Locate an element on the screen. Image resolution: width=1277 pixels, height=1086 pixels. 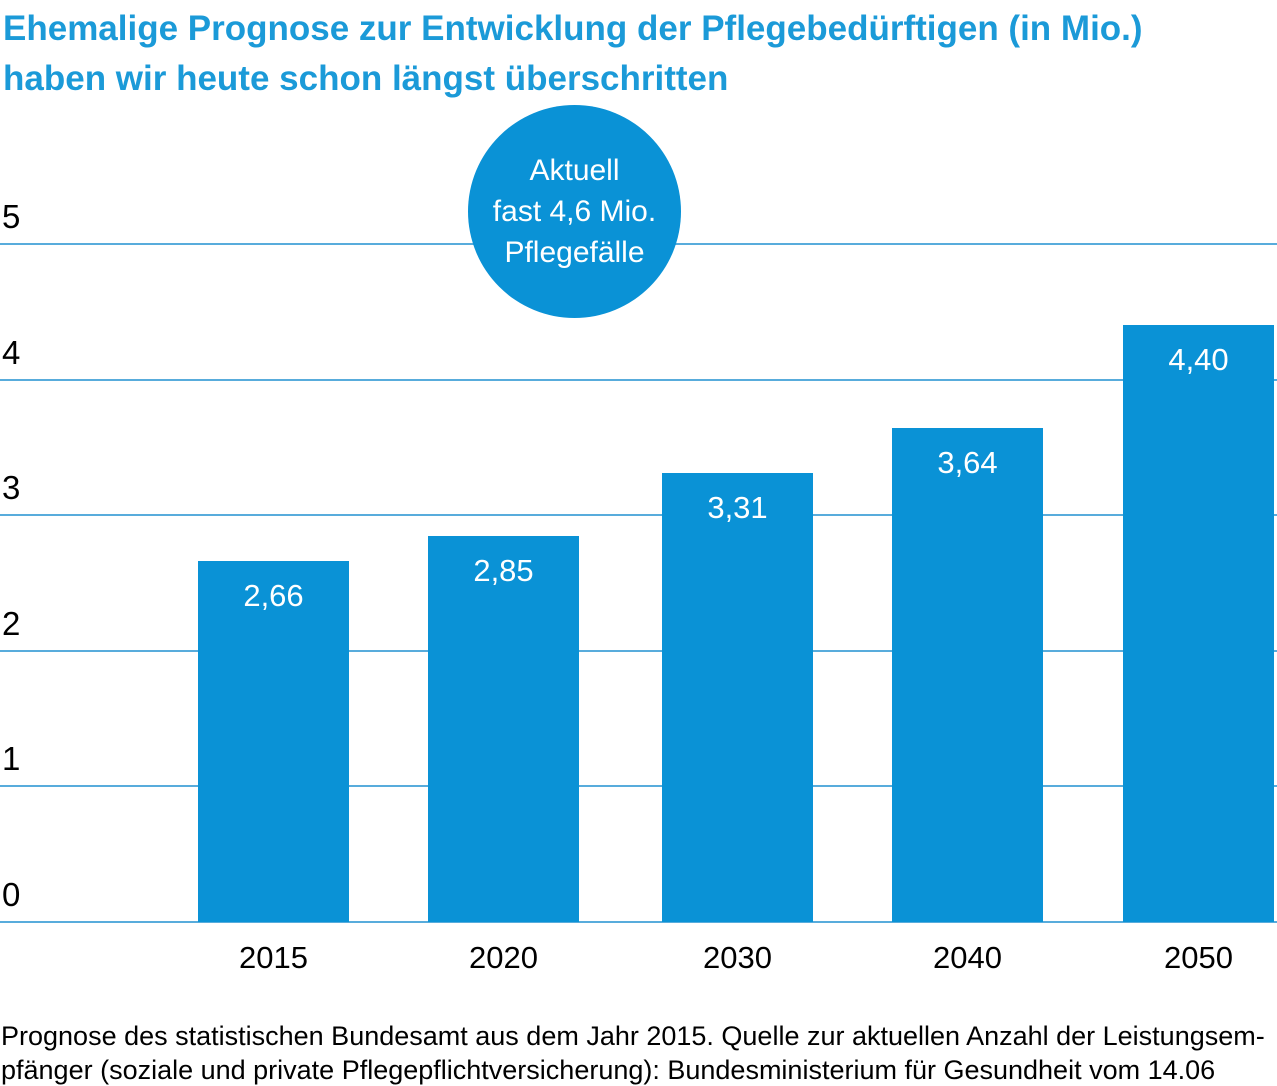
bar-value-label-2020: 2,85 is located at coordinates (503, 570).